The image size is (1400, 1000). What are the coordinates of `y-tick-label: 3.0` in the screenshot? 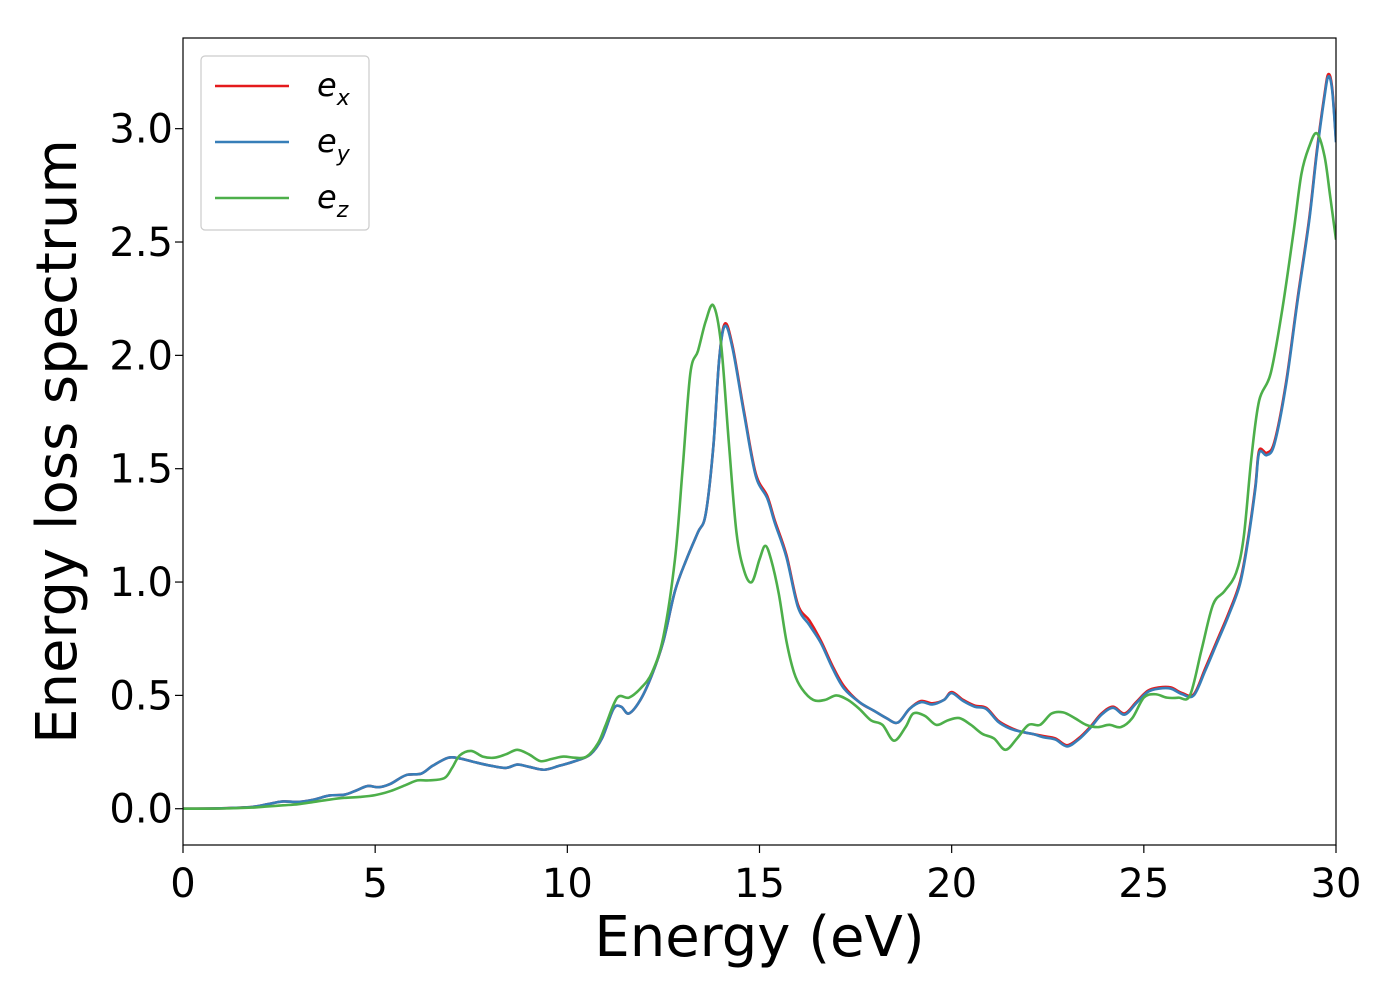 It's located at (141, 130).